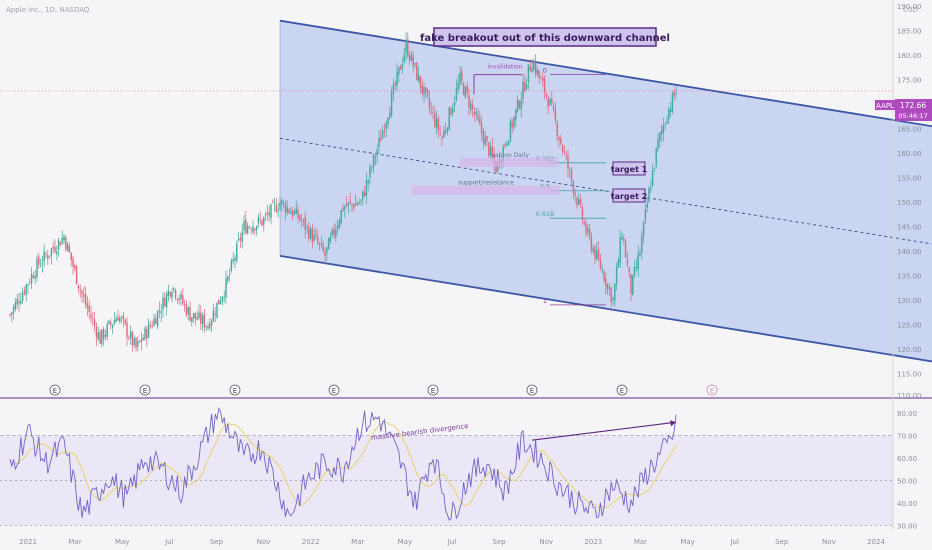 Image resolution: width=932 pixels, height=550 pixels. What do you see at coordinates (48, 10) in the screenshot?
I see `symbol-label: Apple Inc., 1D, NASDAQ` at bounding box center [48, 10].